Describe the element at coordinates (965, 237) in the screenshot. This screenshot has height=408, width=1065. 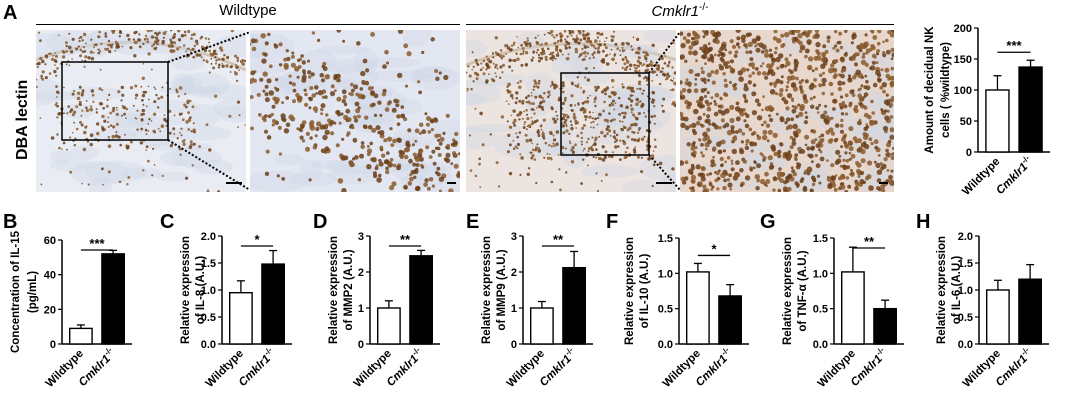
I see `y-tick-label: 2.0` at that location.